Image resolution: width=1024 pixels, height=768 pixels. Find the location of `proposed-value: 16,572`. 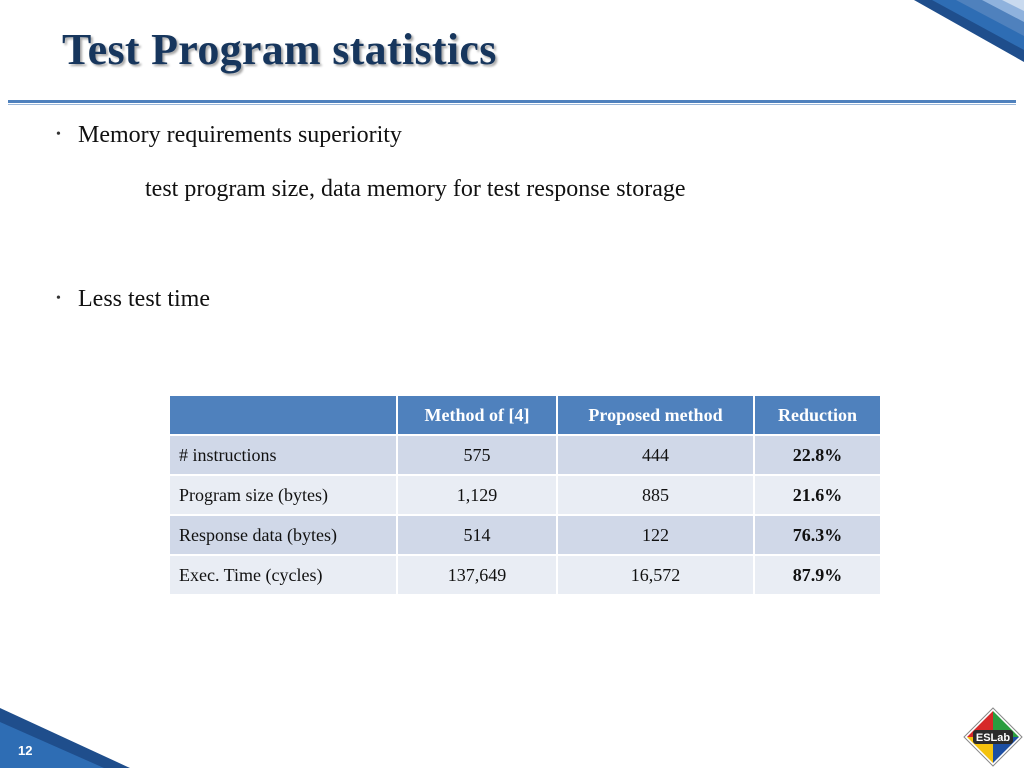

proposed-value: 16,572 is located at coordinates (655, 575).